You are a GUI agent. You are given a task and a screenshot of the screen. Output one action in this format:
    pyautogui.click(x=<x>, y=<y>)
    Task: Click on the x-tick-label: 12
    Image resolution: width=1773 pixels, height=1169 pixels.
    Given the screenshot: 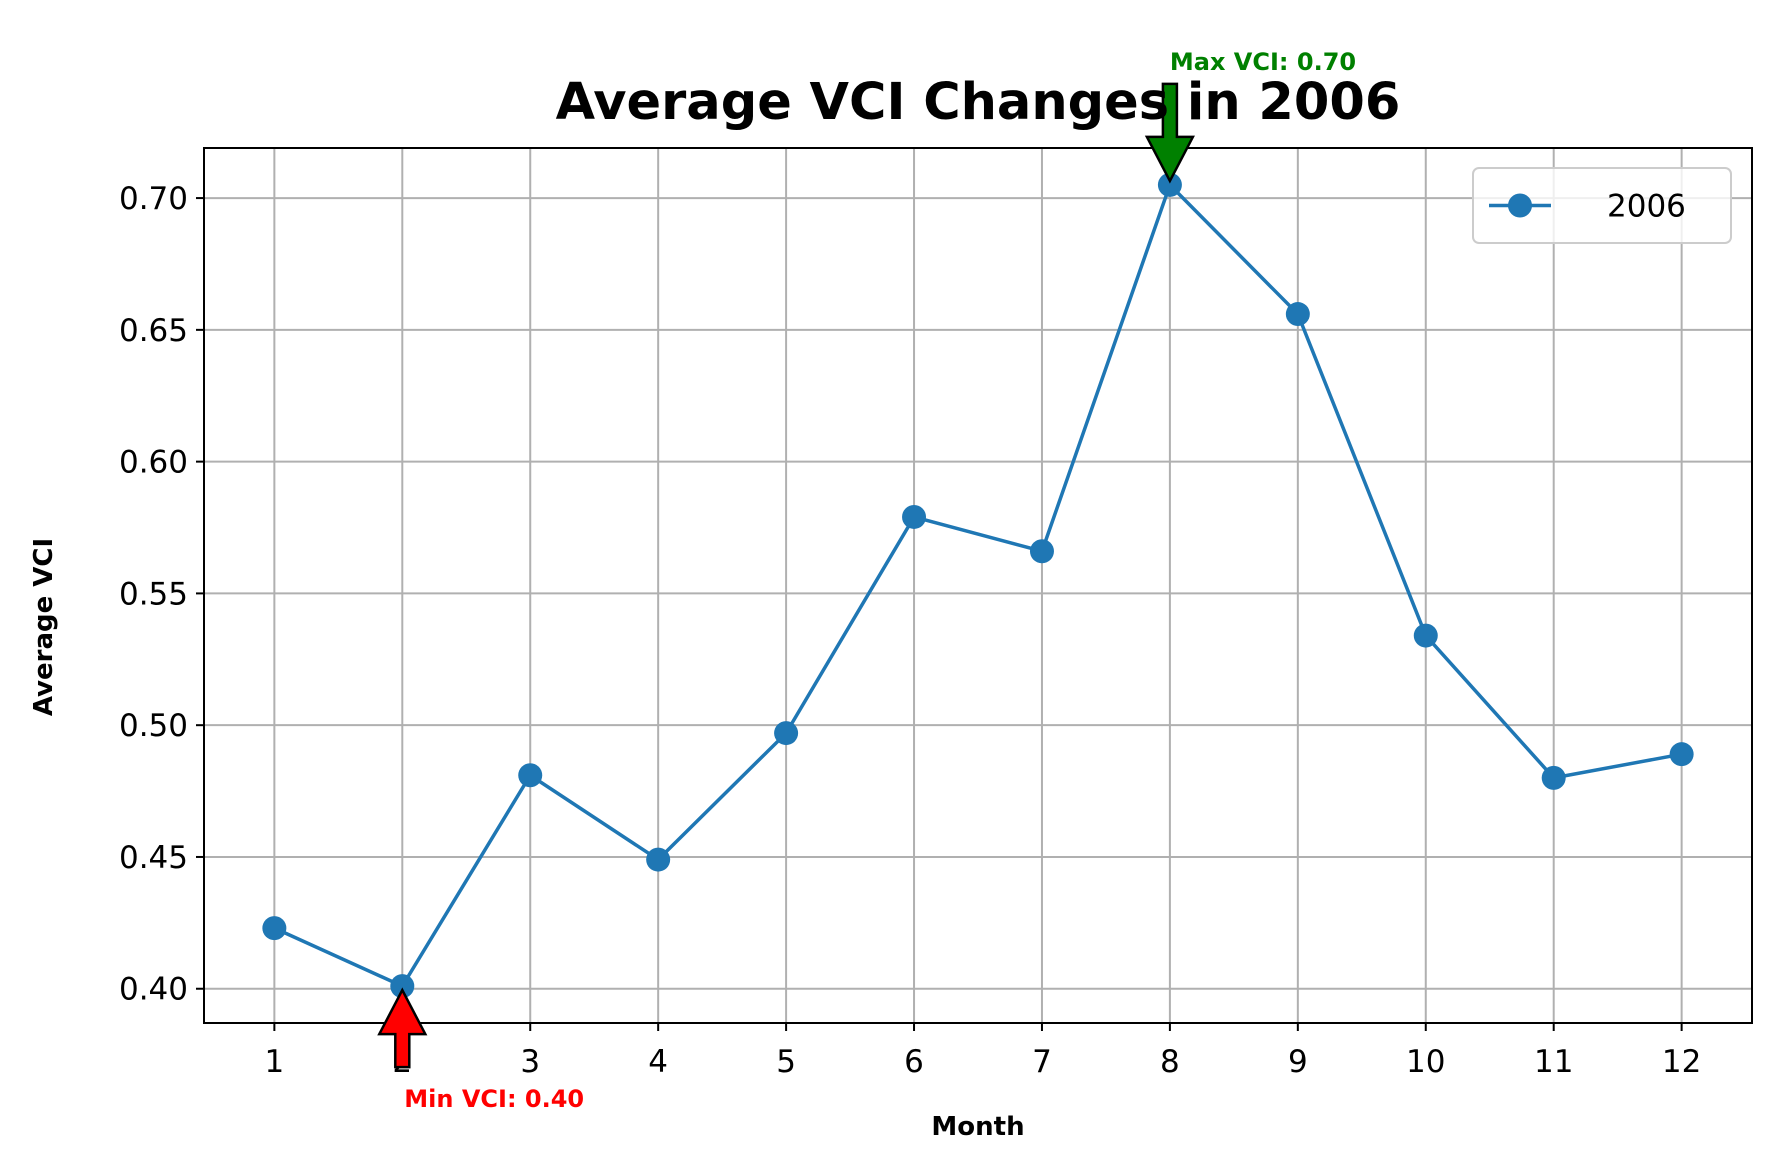 What is the action you would take?
    pyautogui.click(x=1681, y=1062)
    